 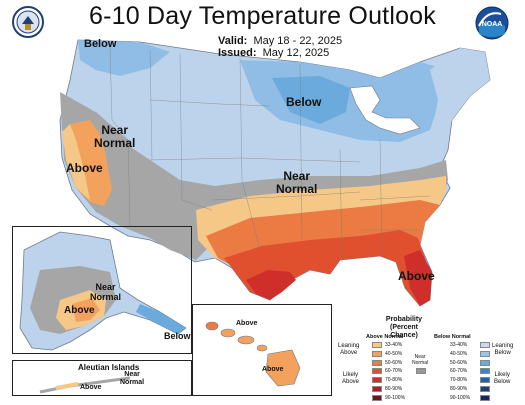 I want to click on ca-above-light, so click(x=76, y=162).